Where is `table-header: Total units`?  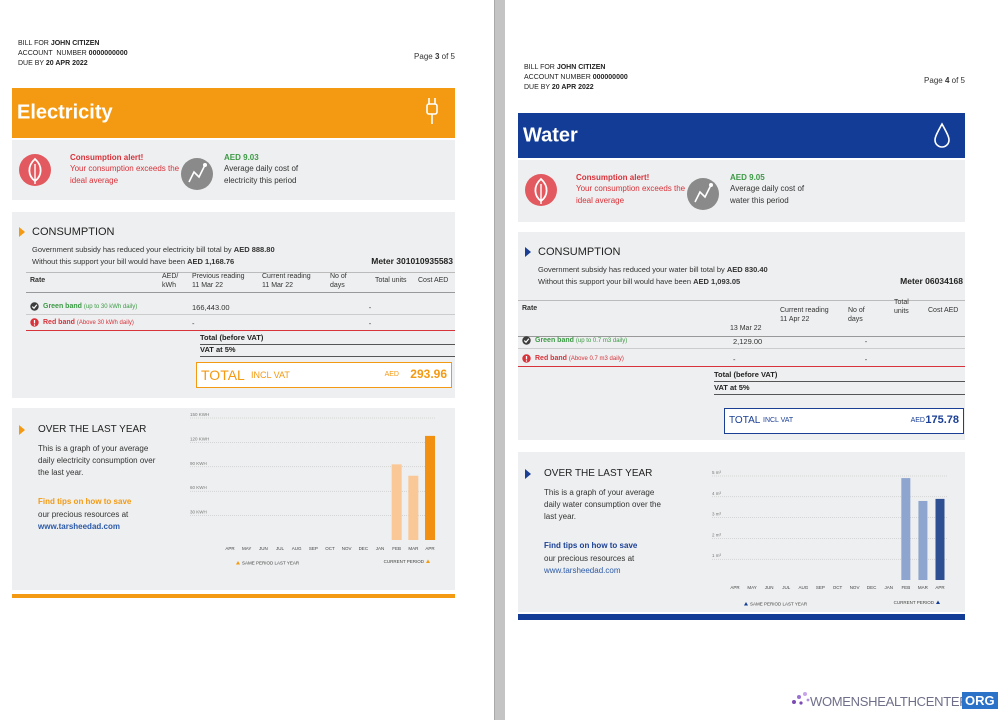
table-header: Total units is located at coordinates (391, 280).